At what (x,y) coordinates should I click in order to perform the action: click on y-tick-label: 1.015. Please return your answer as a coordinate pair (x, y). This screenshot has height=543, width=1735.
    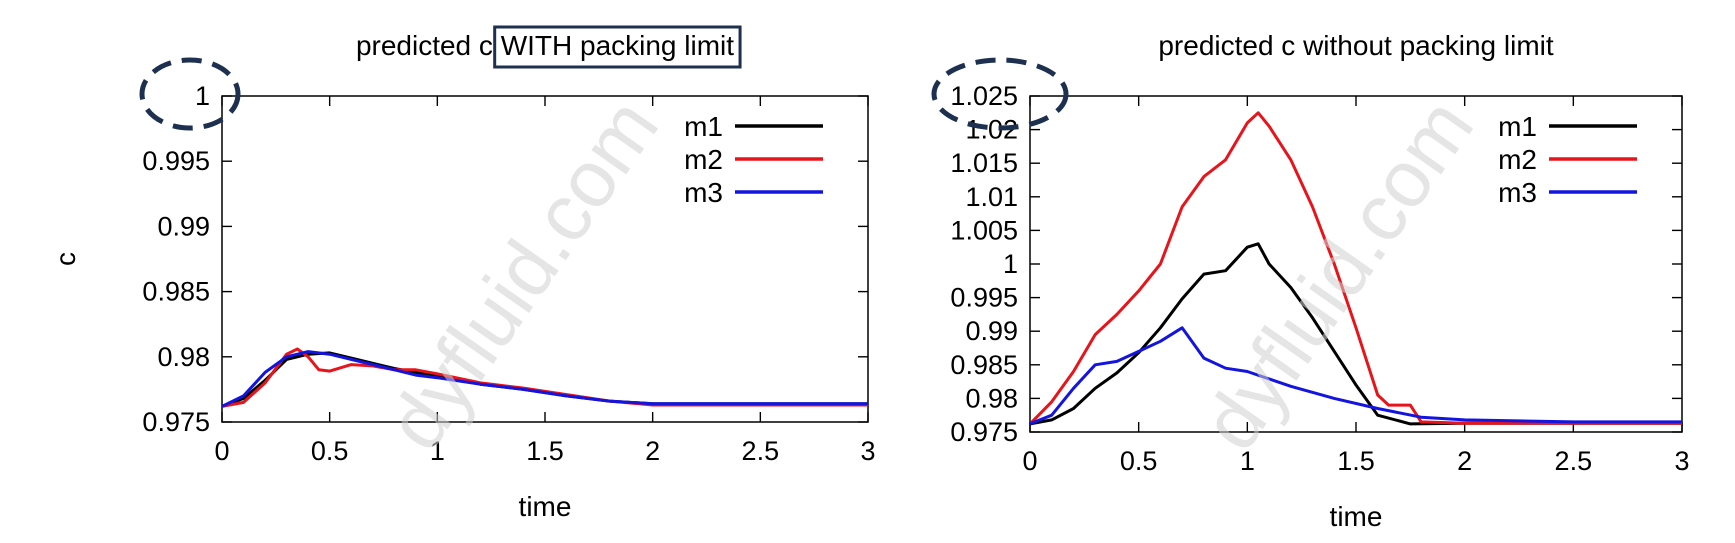
    Looking at the image, I should click on (984, 163).